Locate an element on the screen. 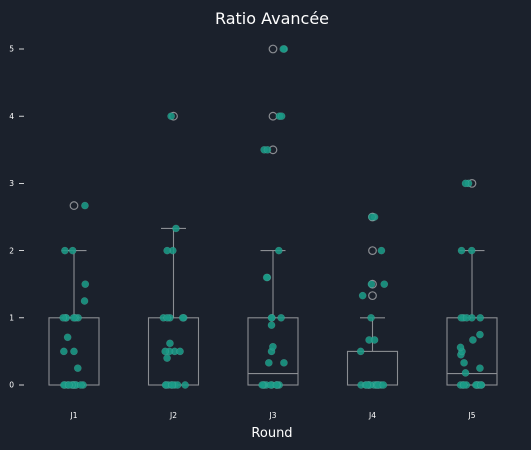 The width and height of the screenshot is (531, 450). x-tick-label: J2 is located at coordinates (173, 415).